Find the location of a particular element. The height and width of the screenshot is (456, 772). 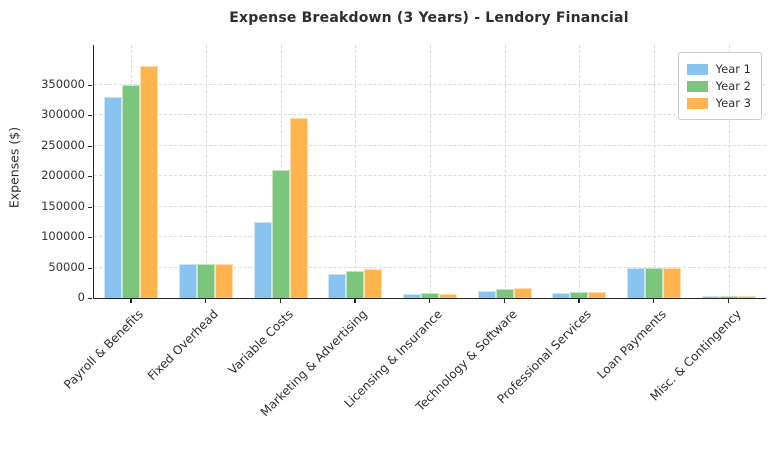

y-tick-label: 300000 is located at coordinates (63, 114).